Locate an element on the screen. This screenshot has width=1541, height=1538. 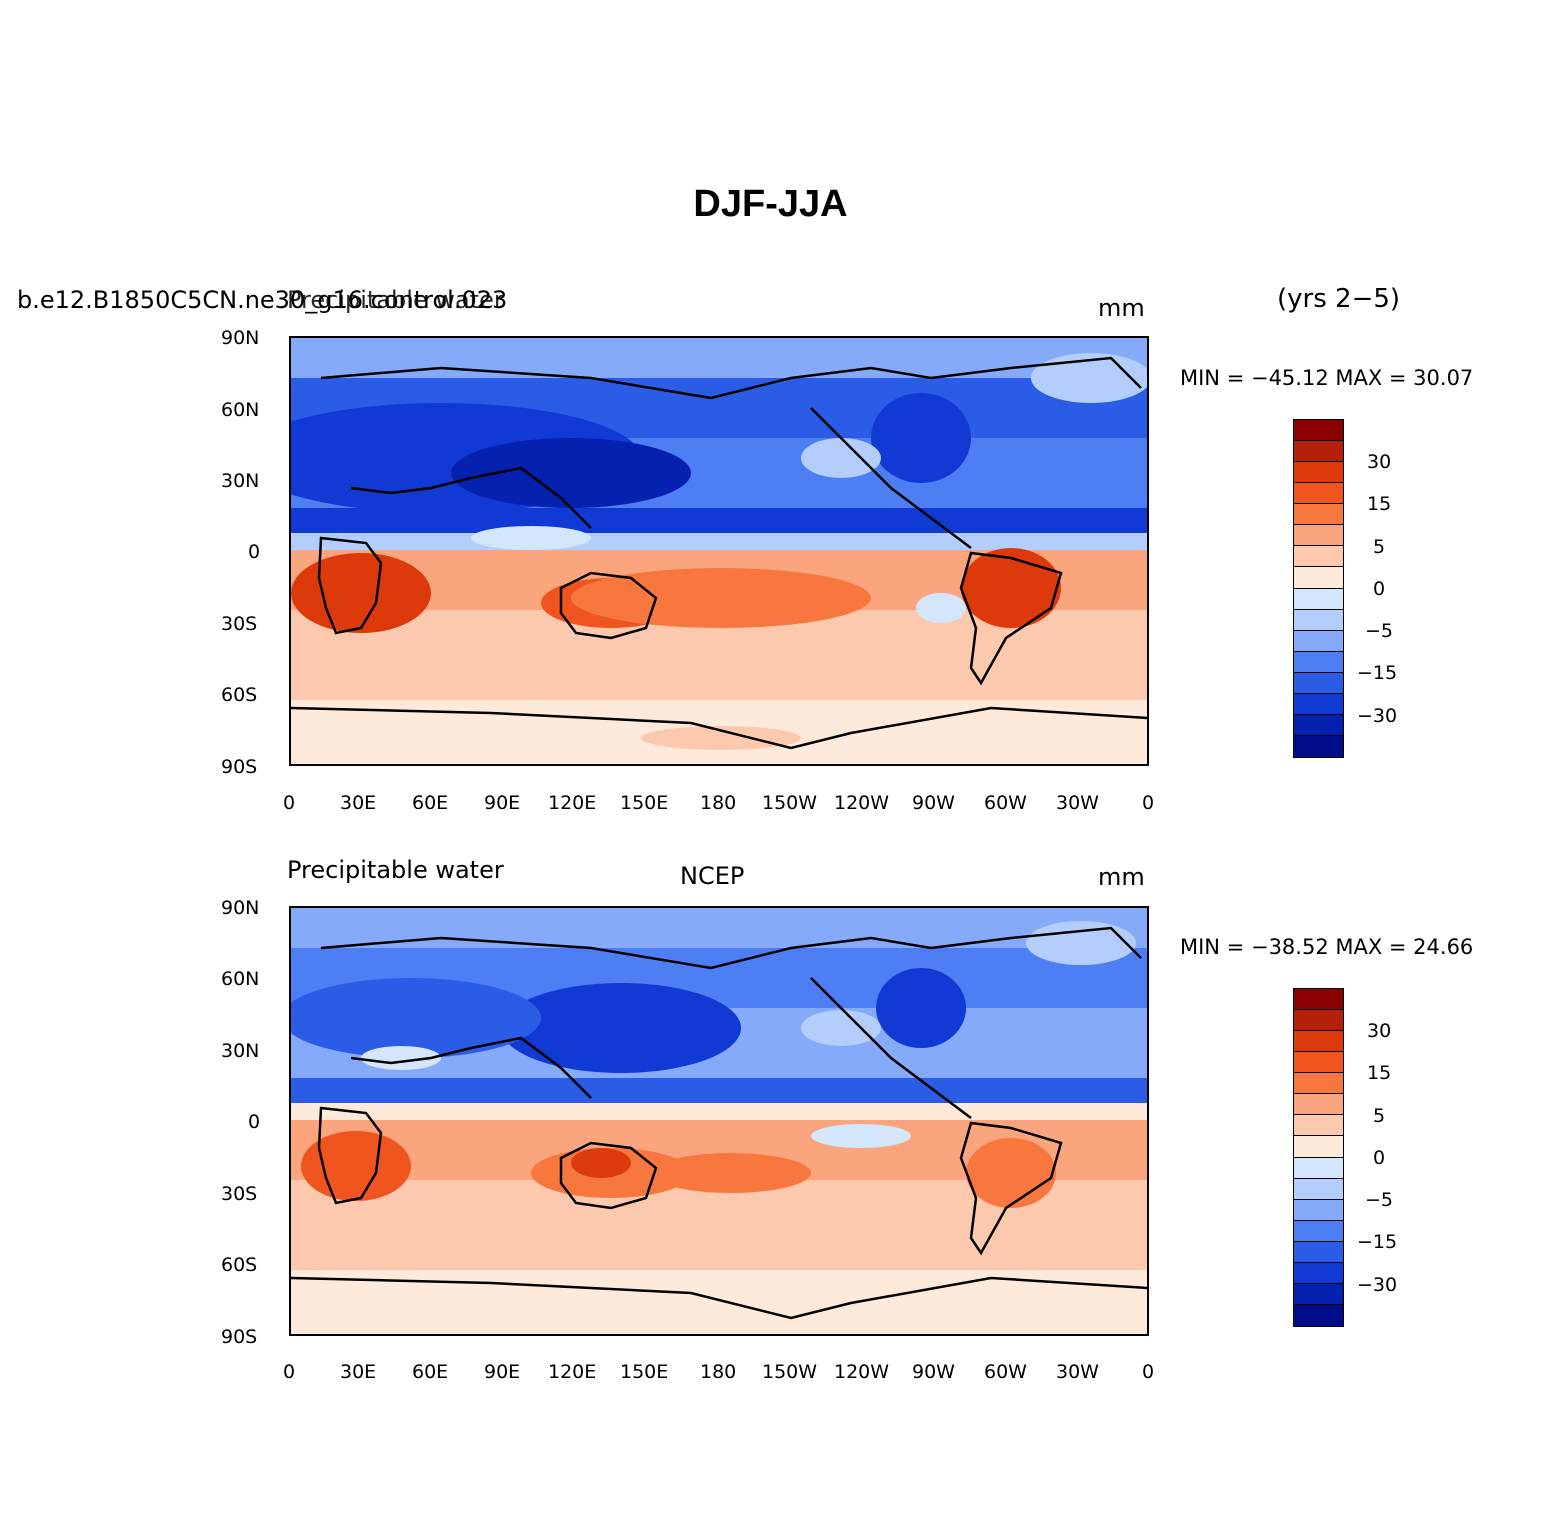
top-lon-tick: 120W is located at coordinates (862, 803).